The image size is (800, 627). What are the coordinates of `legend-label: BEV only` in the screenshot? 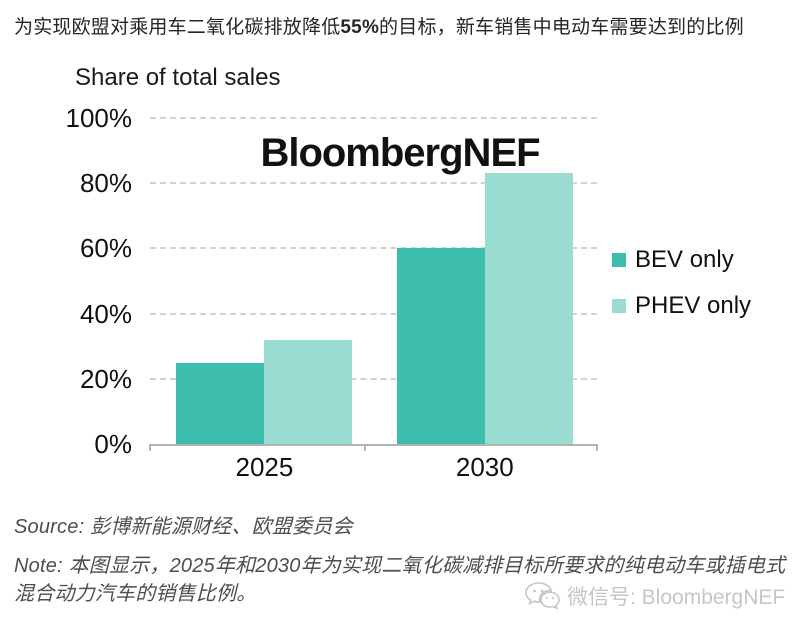 It's located at (684, 259).